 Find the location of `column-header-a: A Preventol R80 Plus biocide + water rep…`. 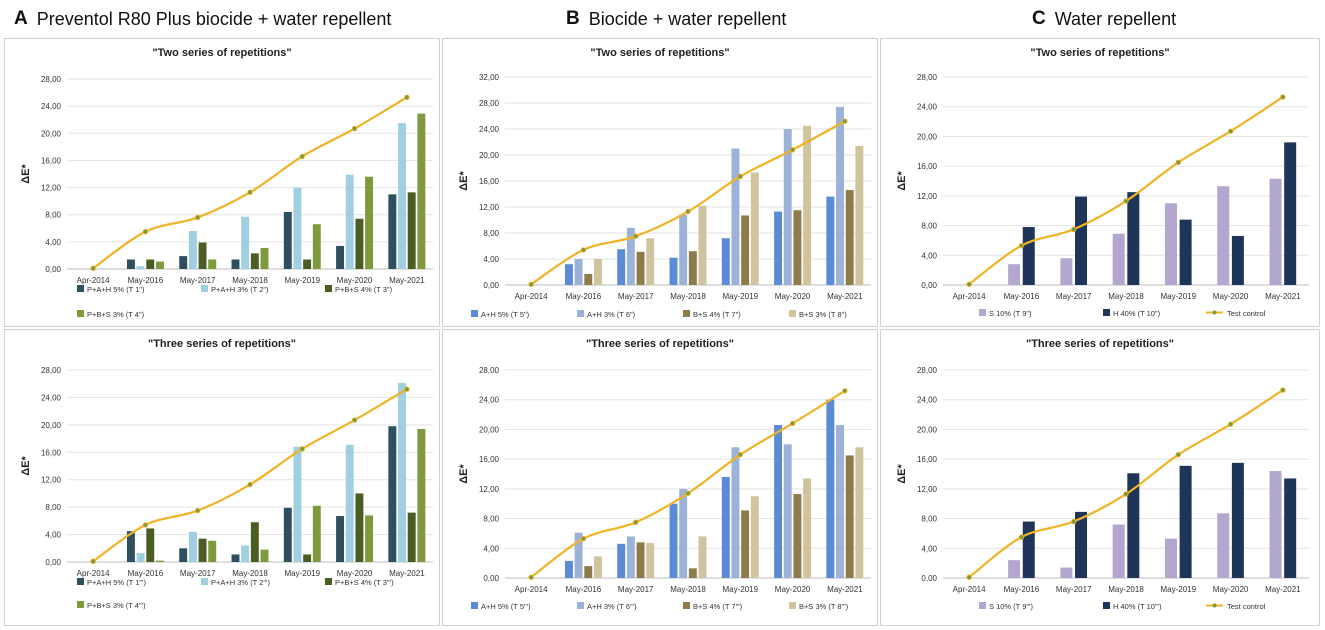

column-header-a: A Preventol R80 Plus biocide + water rep… is located at coordinates (229, 19).